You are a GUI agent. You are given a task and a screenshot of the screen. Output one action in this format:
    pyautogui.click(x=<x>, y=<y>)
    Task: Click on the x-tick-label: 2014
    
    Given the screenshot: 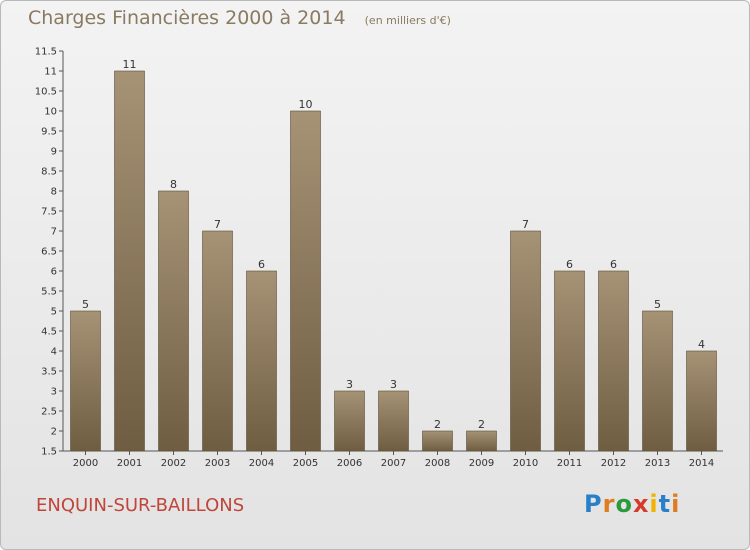 What is the action you would take?
    pyautogui.click(x=701, y=463)
    